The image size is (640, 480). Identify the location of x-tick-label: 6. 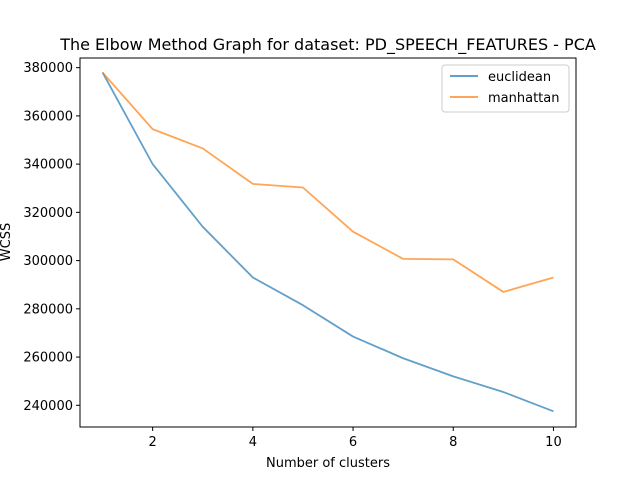
(353, 442).